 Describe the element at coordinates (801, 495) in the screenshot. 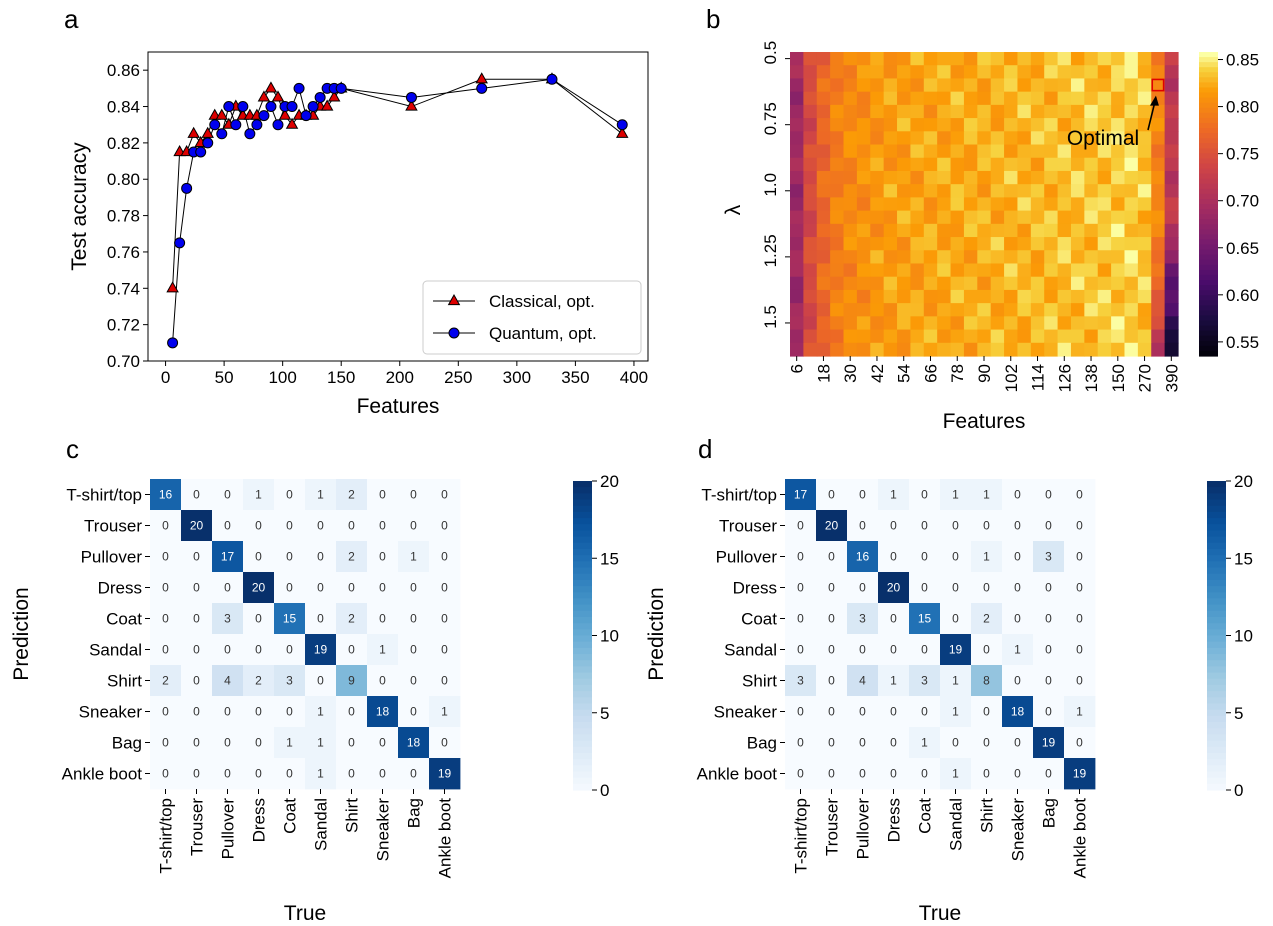

I see `cell-value: 17` at that location.